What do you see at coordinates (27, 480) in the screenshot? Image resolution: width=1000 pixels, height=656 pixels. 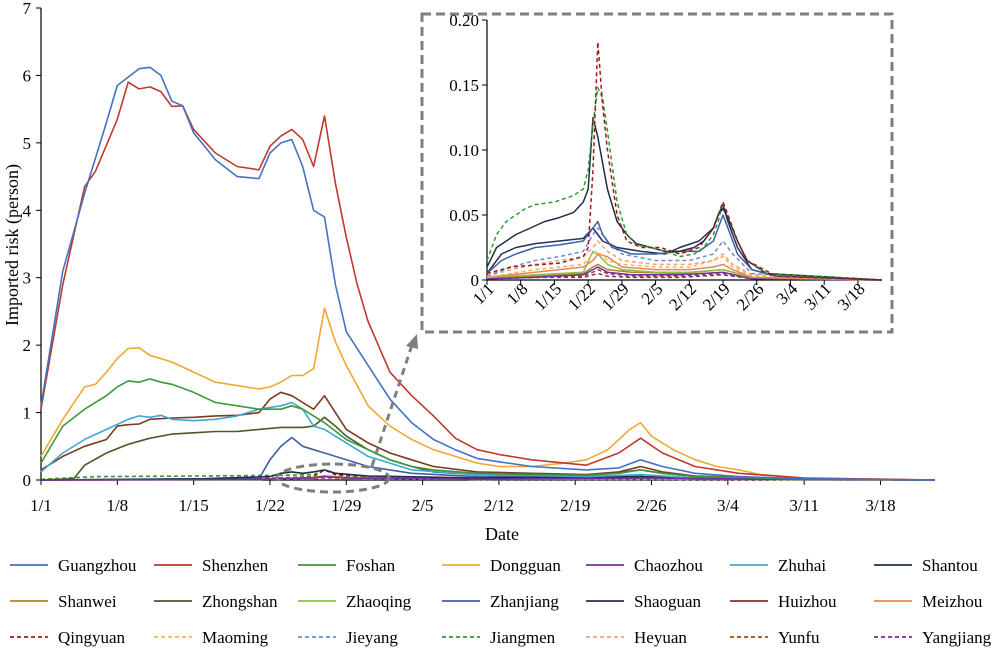 I see `y-tick-label: 0` at bounding box center [27, 480].